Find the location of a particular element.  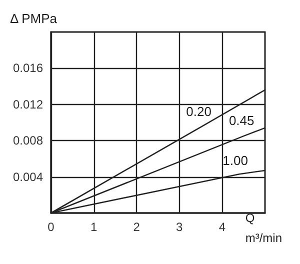

y-tick-label: 0.016 is located at coordinates (28, 68).